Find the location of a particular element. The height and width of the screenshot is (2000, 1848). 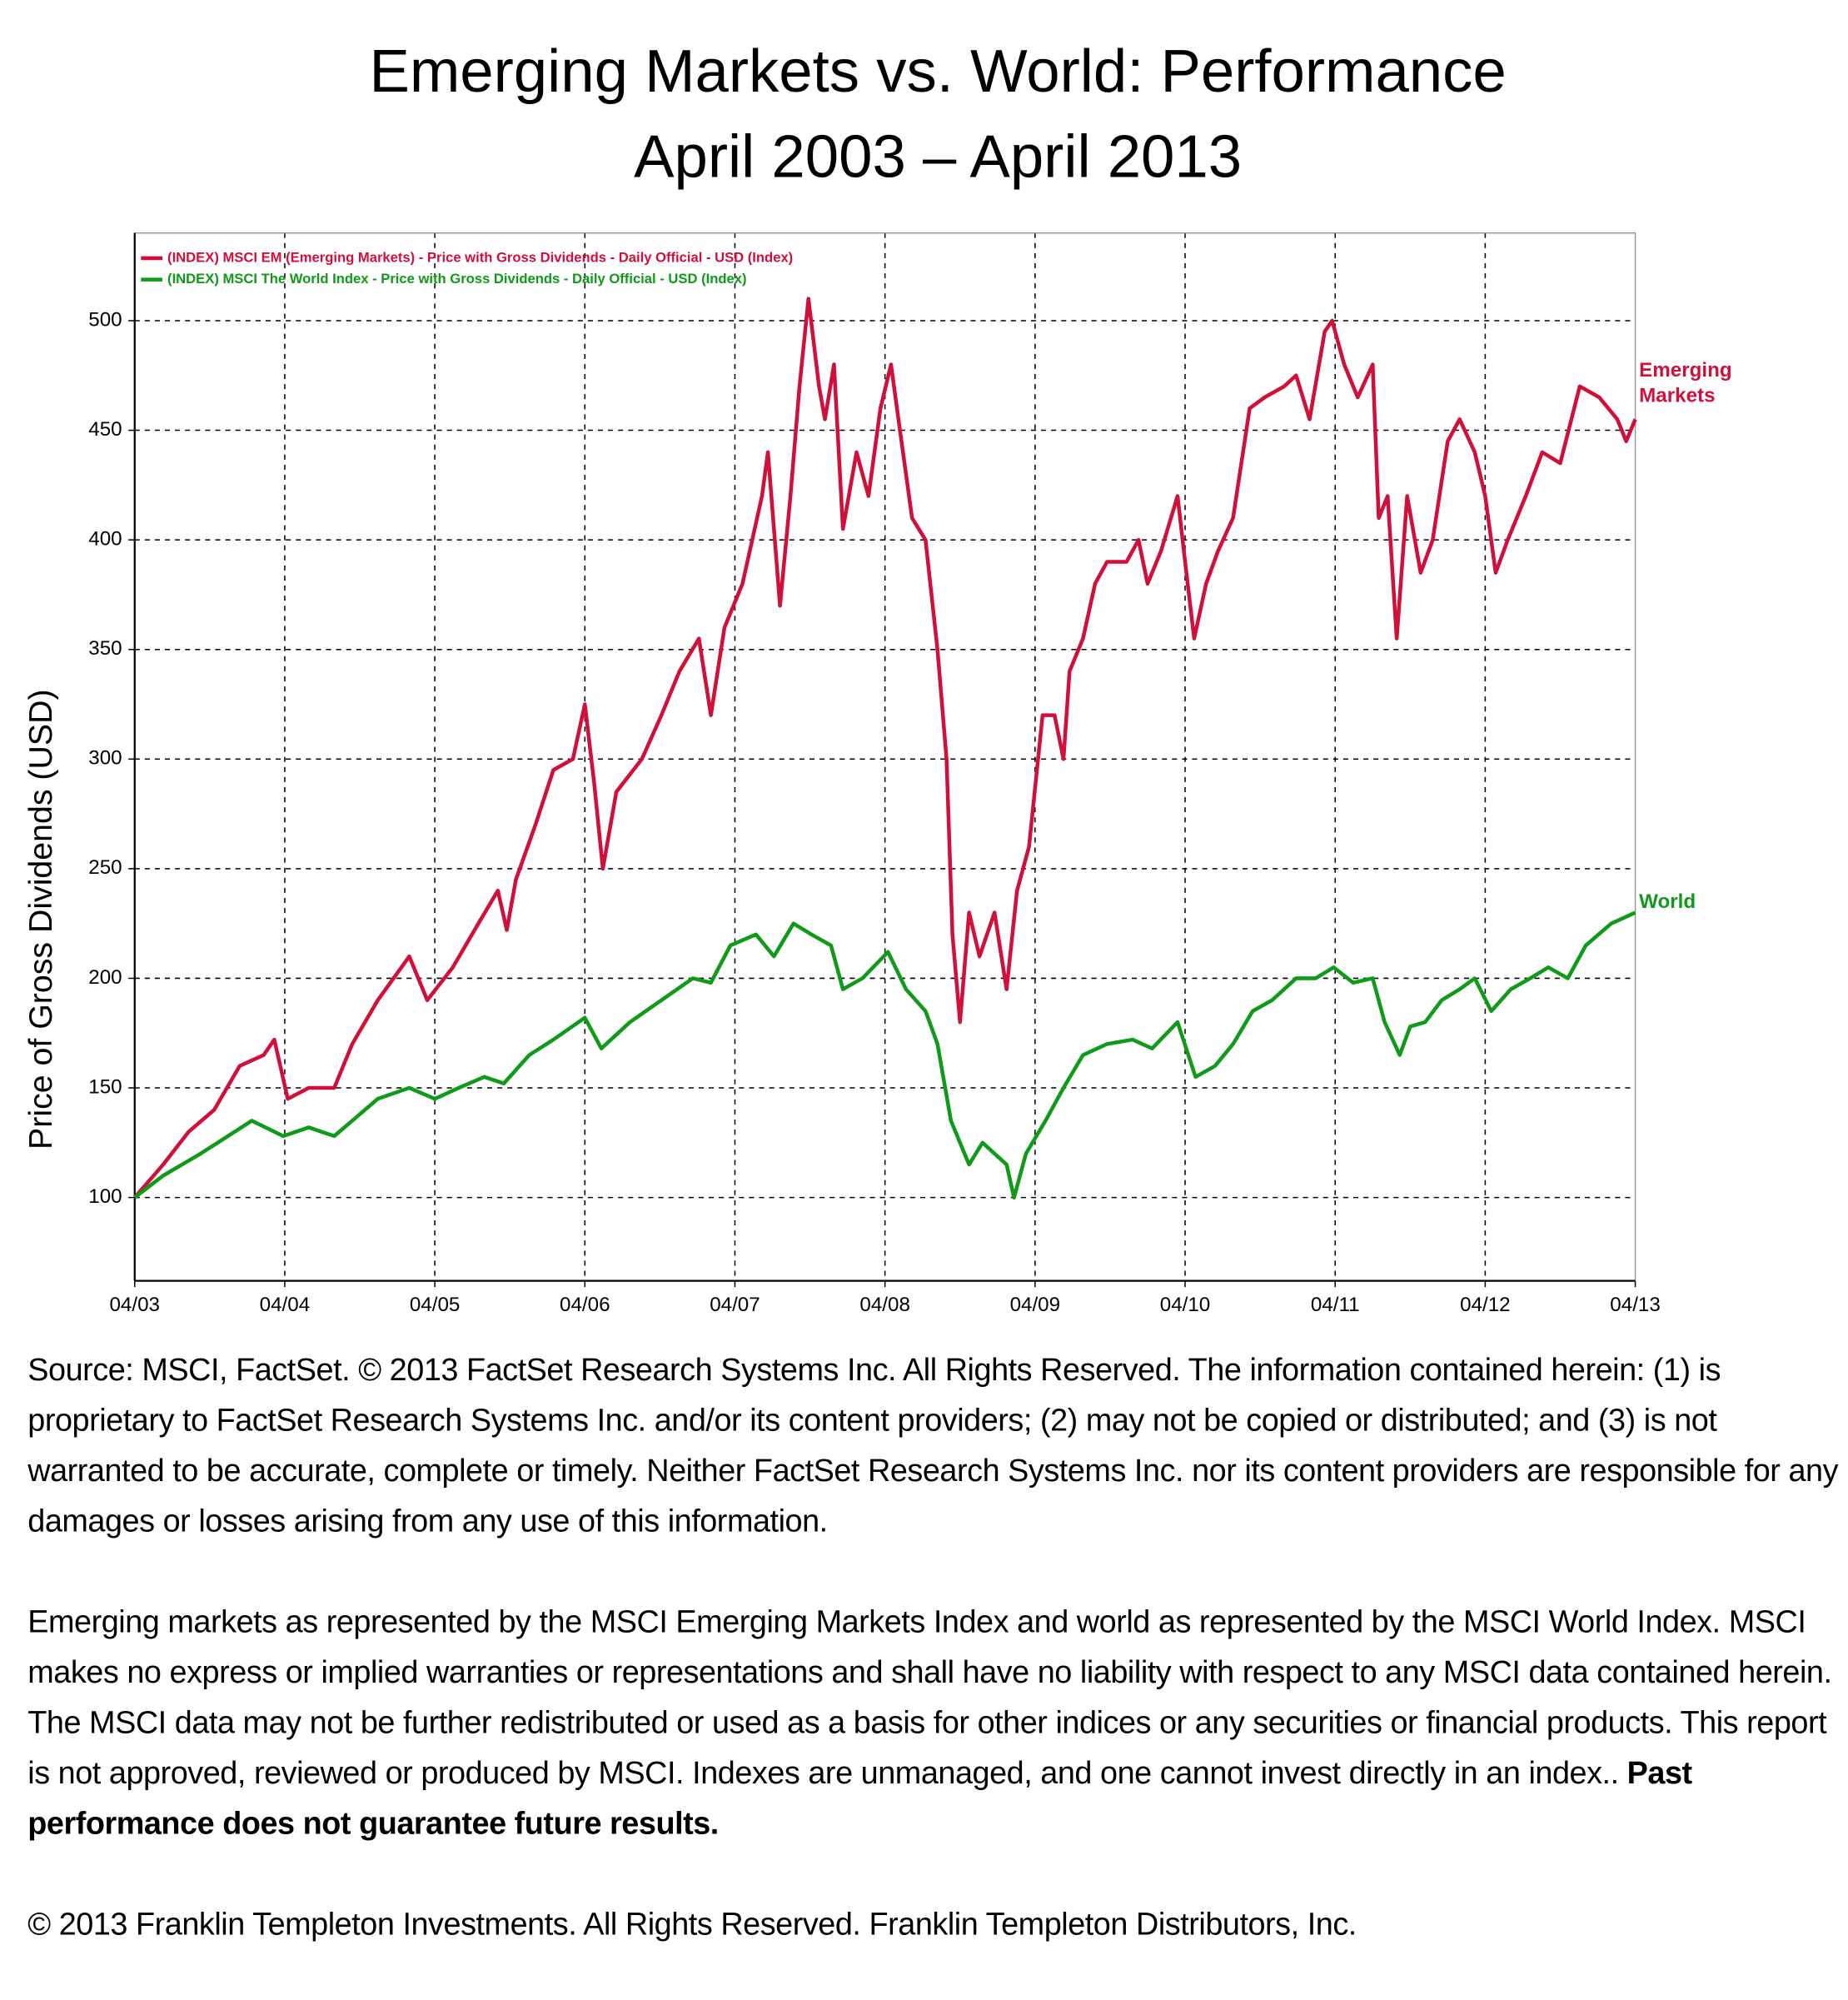

y-tick-label: 300 is located at coordinates (105, 758).